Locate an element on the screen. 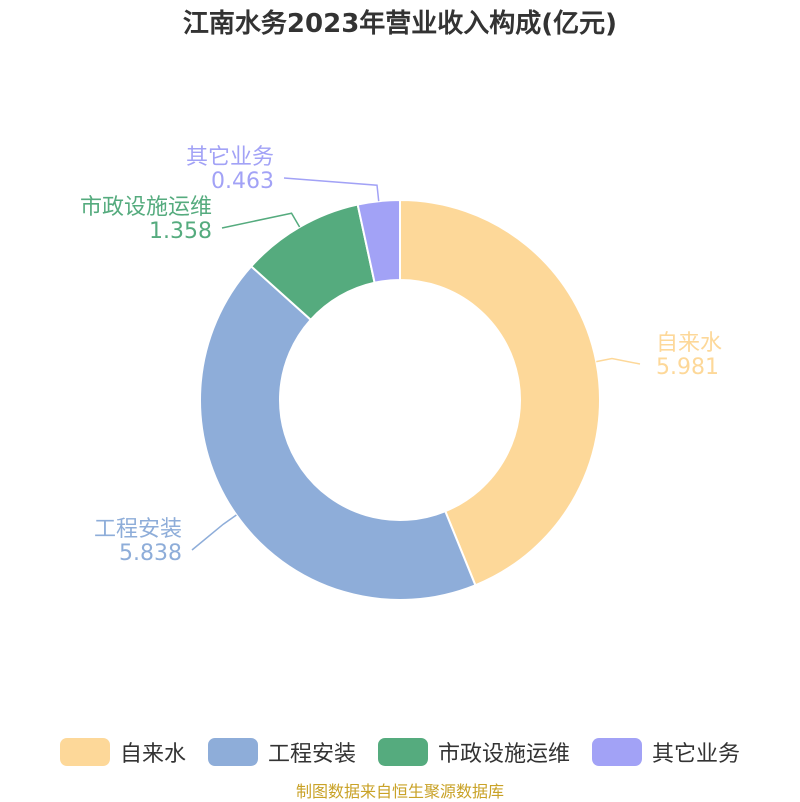  legend-label-1: 工程安装 is located at coordinates (311, 754).